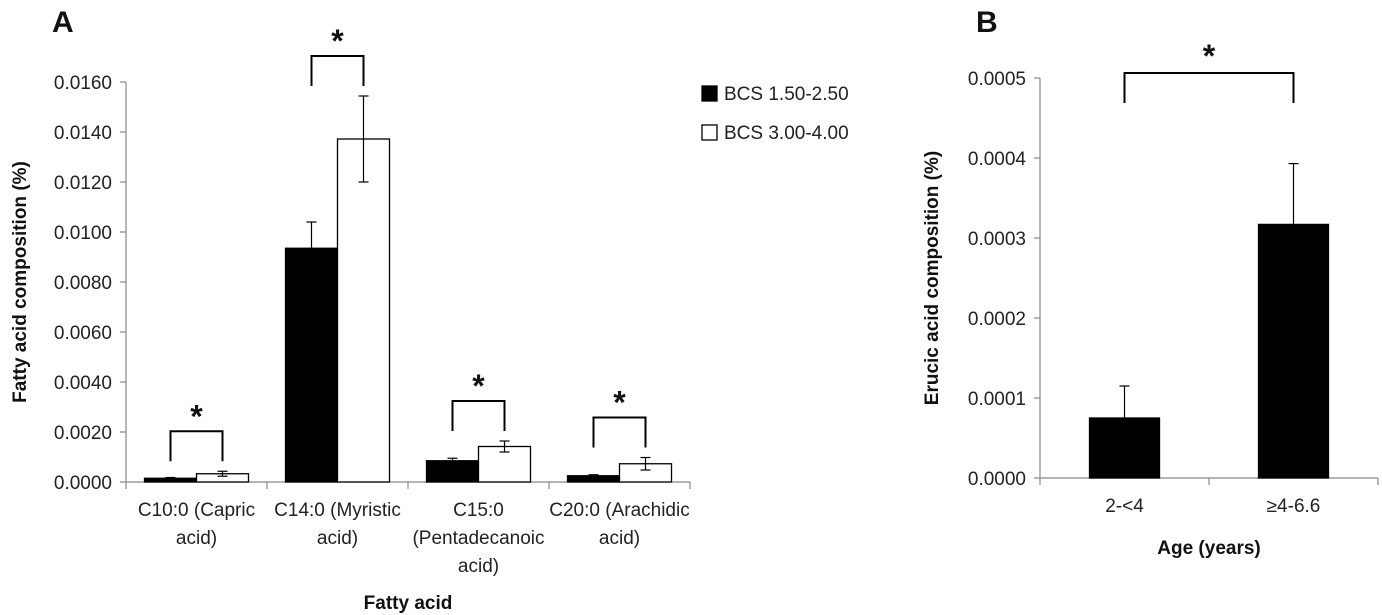 The width and height of the screenshot is (1382, 615). Describe the element at coordinates (196, 510) in the screenshot. I see `x-category-label: C10:0 (Capric` at that location.